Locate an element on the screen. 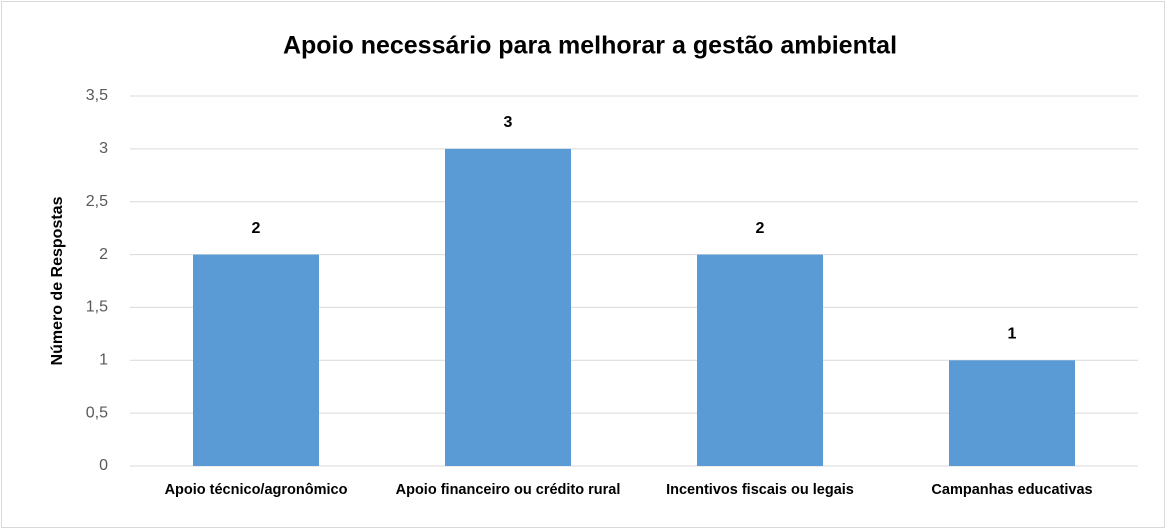 The image size is (1168, 531). x-tick-label: Campanhas educativas is located at coordinates (1012, 490).